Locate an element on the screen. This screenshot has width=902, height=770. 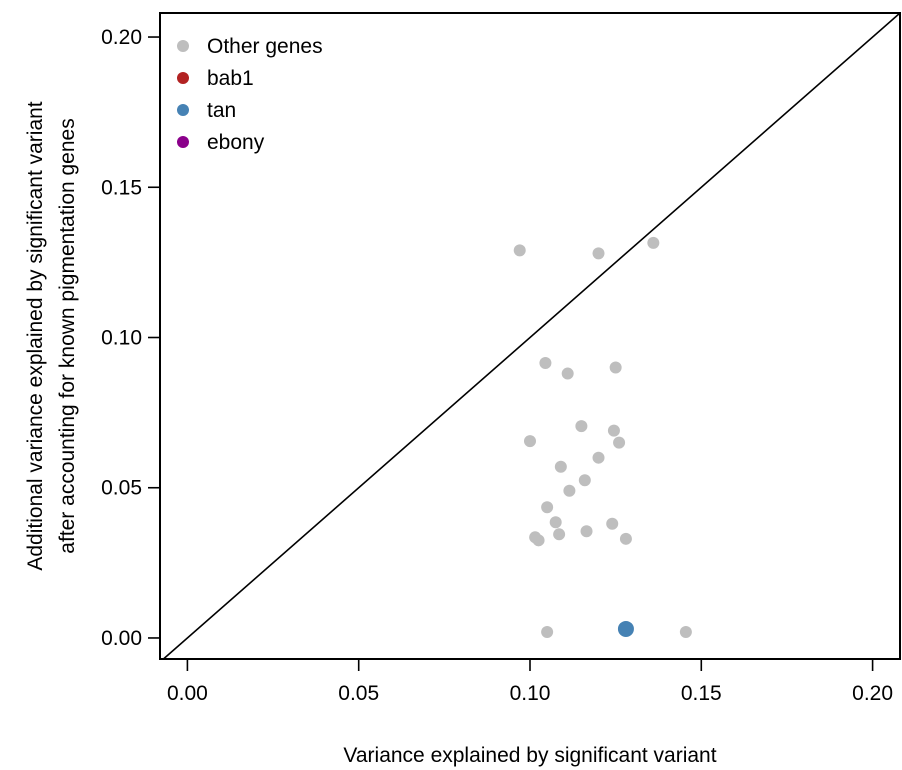
x-tick-label: 0.10 is located at coordinates (530, 693).